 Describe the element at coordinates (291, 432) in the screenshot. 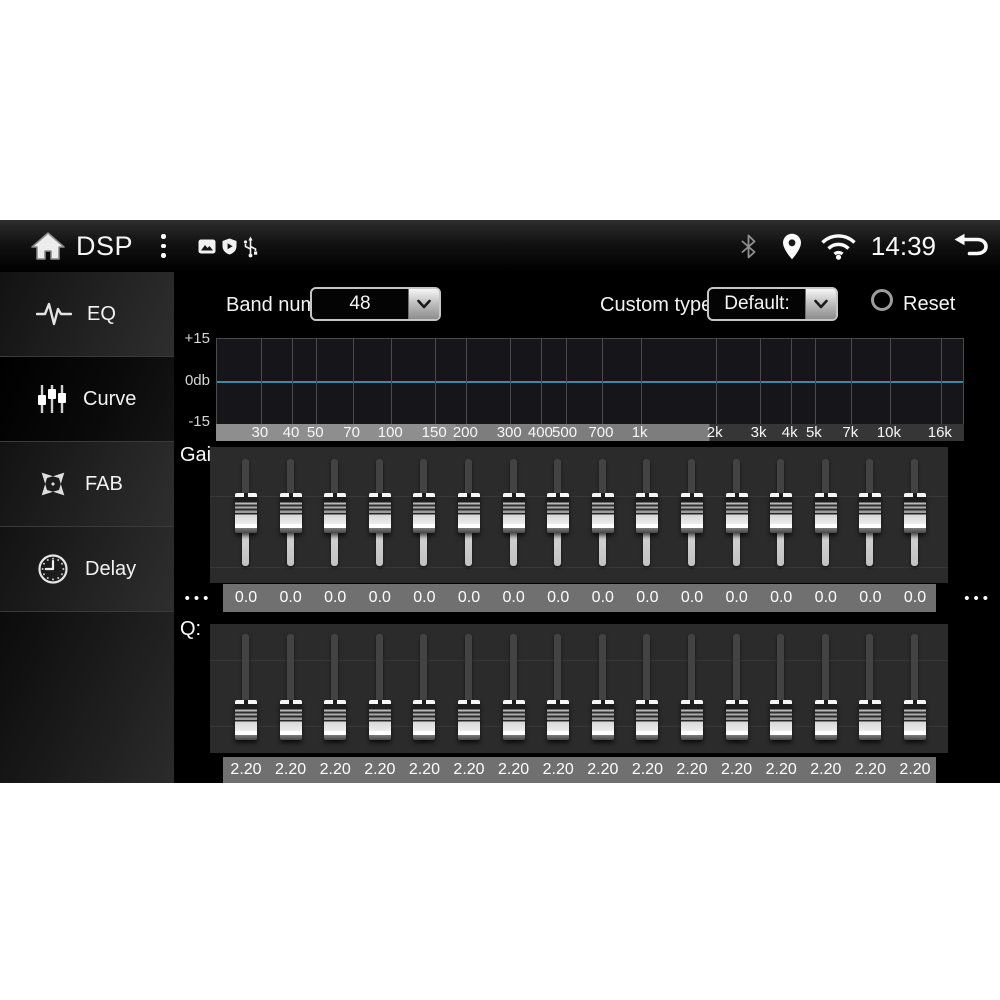

I see `freq-tick-label: 40` at that location.